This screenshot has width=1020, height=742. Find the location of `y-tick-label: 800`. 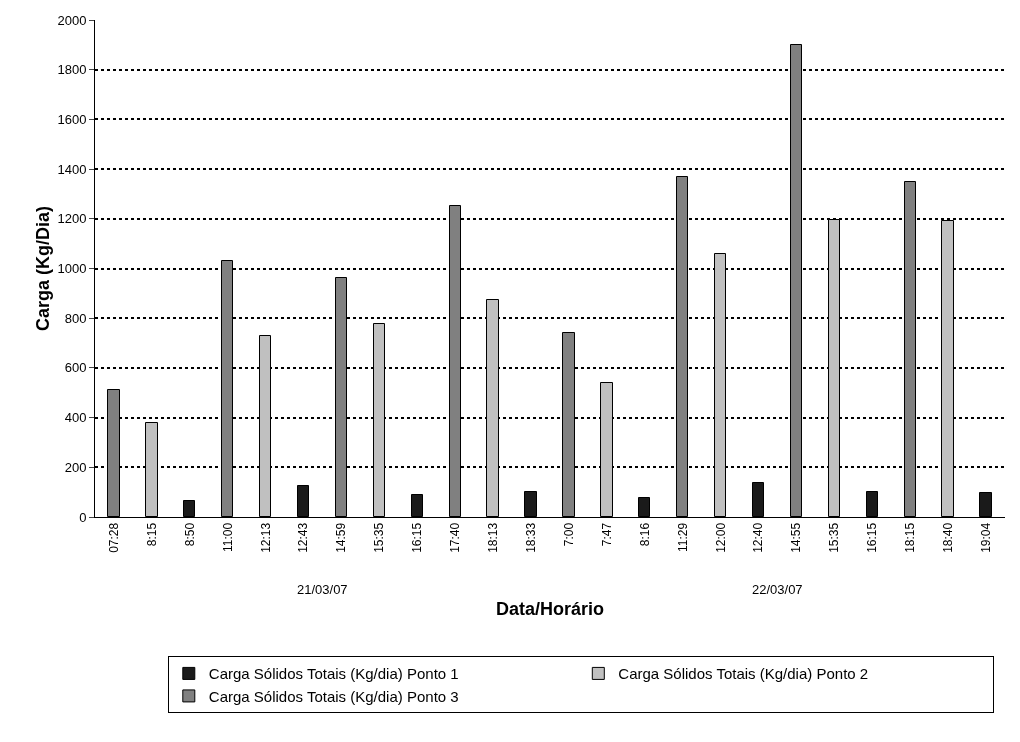

y-tick-label: 800 is located at coordinates (75, 318).